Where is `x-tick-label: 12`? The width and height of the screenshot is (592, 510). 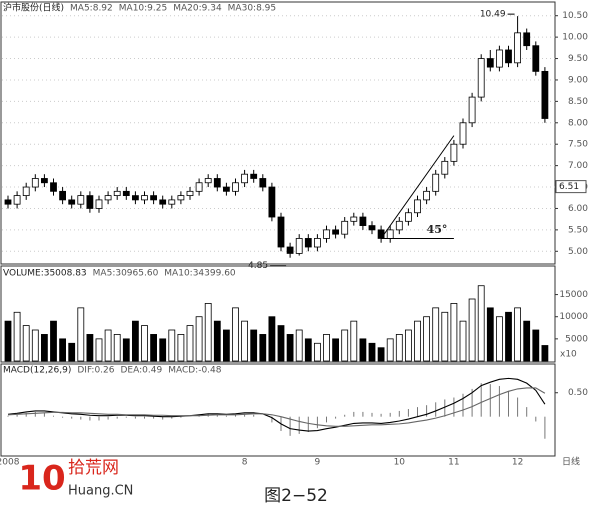 x-tick-label: 12 is located at coordinates (517, 463).